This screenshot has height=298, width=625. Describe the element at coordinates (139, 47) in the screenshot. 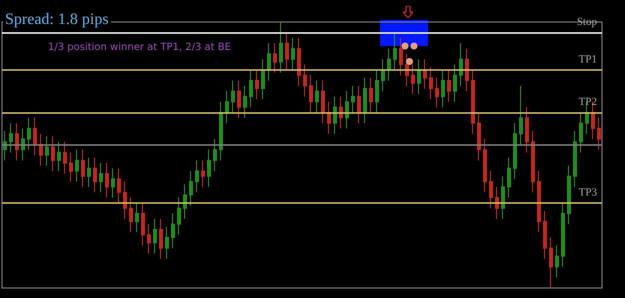

I see `annotation: 1/3 position winner at TP1, 2/3 at BE` at that location.